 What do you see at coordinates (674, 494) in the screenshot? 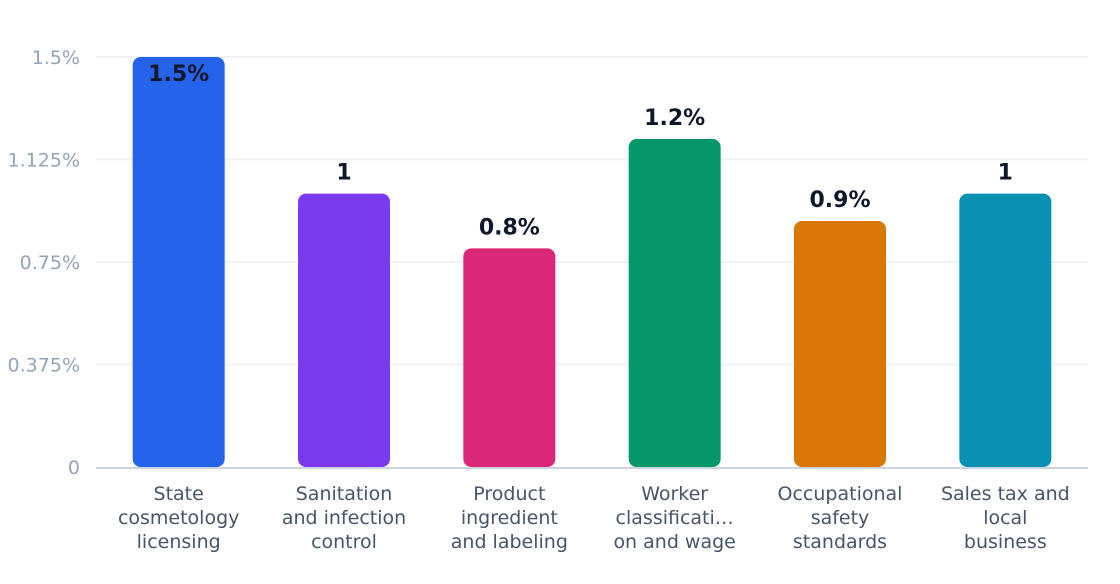
I see `x-tick-label: Worker` at bounding box center [674, 494].